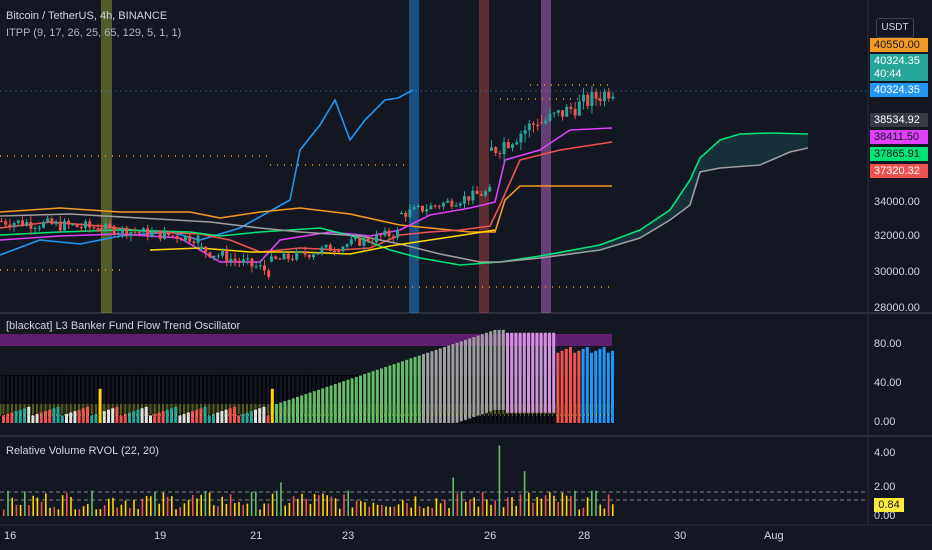 This screenshot has height=550, width=932. I want to click on price-tag: 38534.92, so click(899, 120).